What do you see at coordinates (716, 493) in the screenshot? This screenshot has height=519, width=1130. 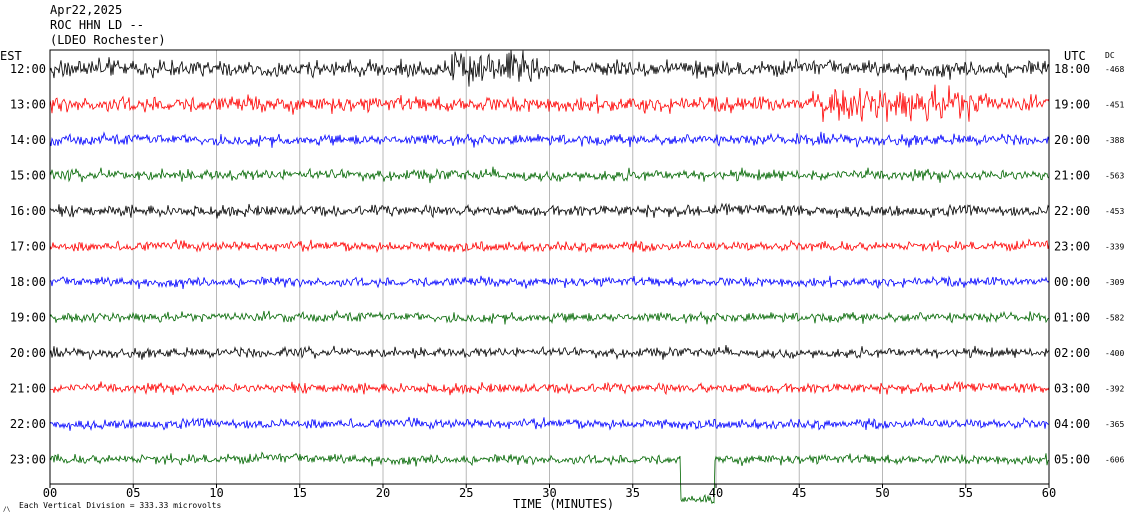 I see `x-tick-label: 40` at bounding box center [716, 493].